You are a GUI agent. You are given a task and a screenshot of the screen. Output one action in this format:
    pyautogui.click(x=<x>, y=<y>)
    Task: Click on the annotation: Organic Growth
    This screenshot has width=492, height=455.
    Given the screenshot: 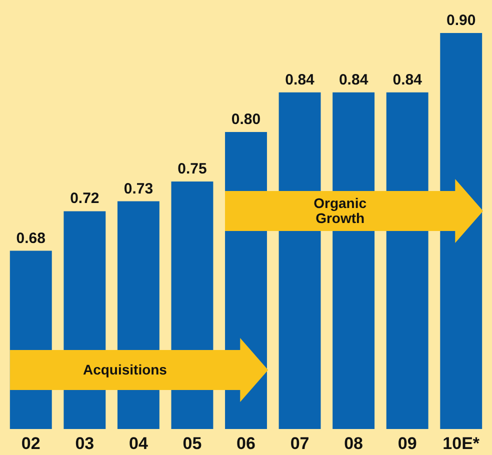 What is the action you would take?
    pyautogui.click(x=340, y=210)
    